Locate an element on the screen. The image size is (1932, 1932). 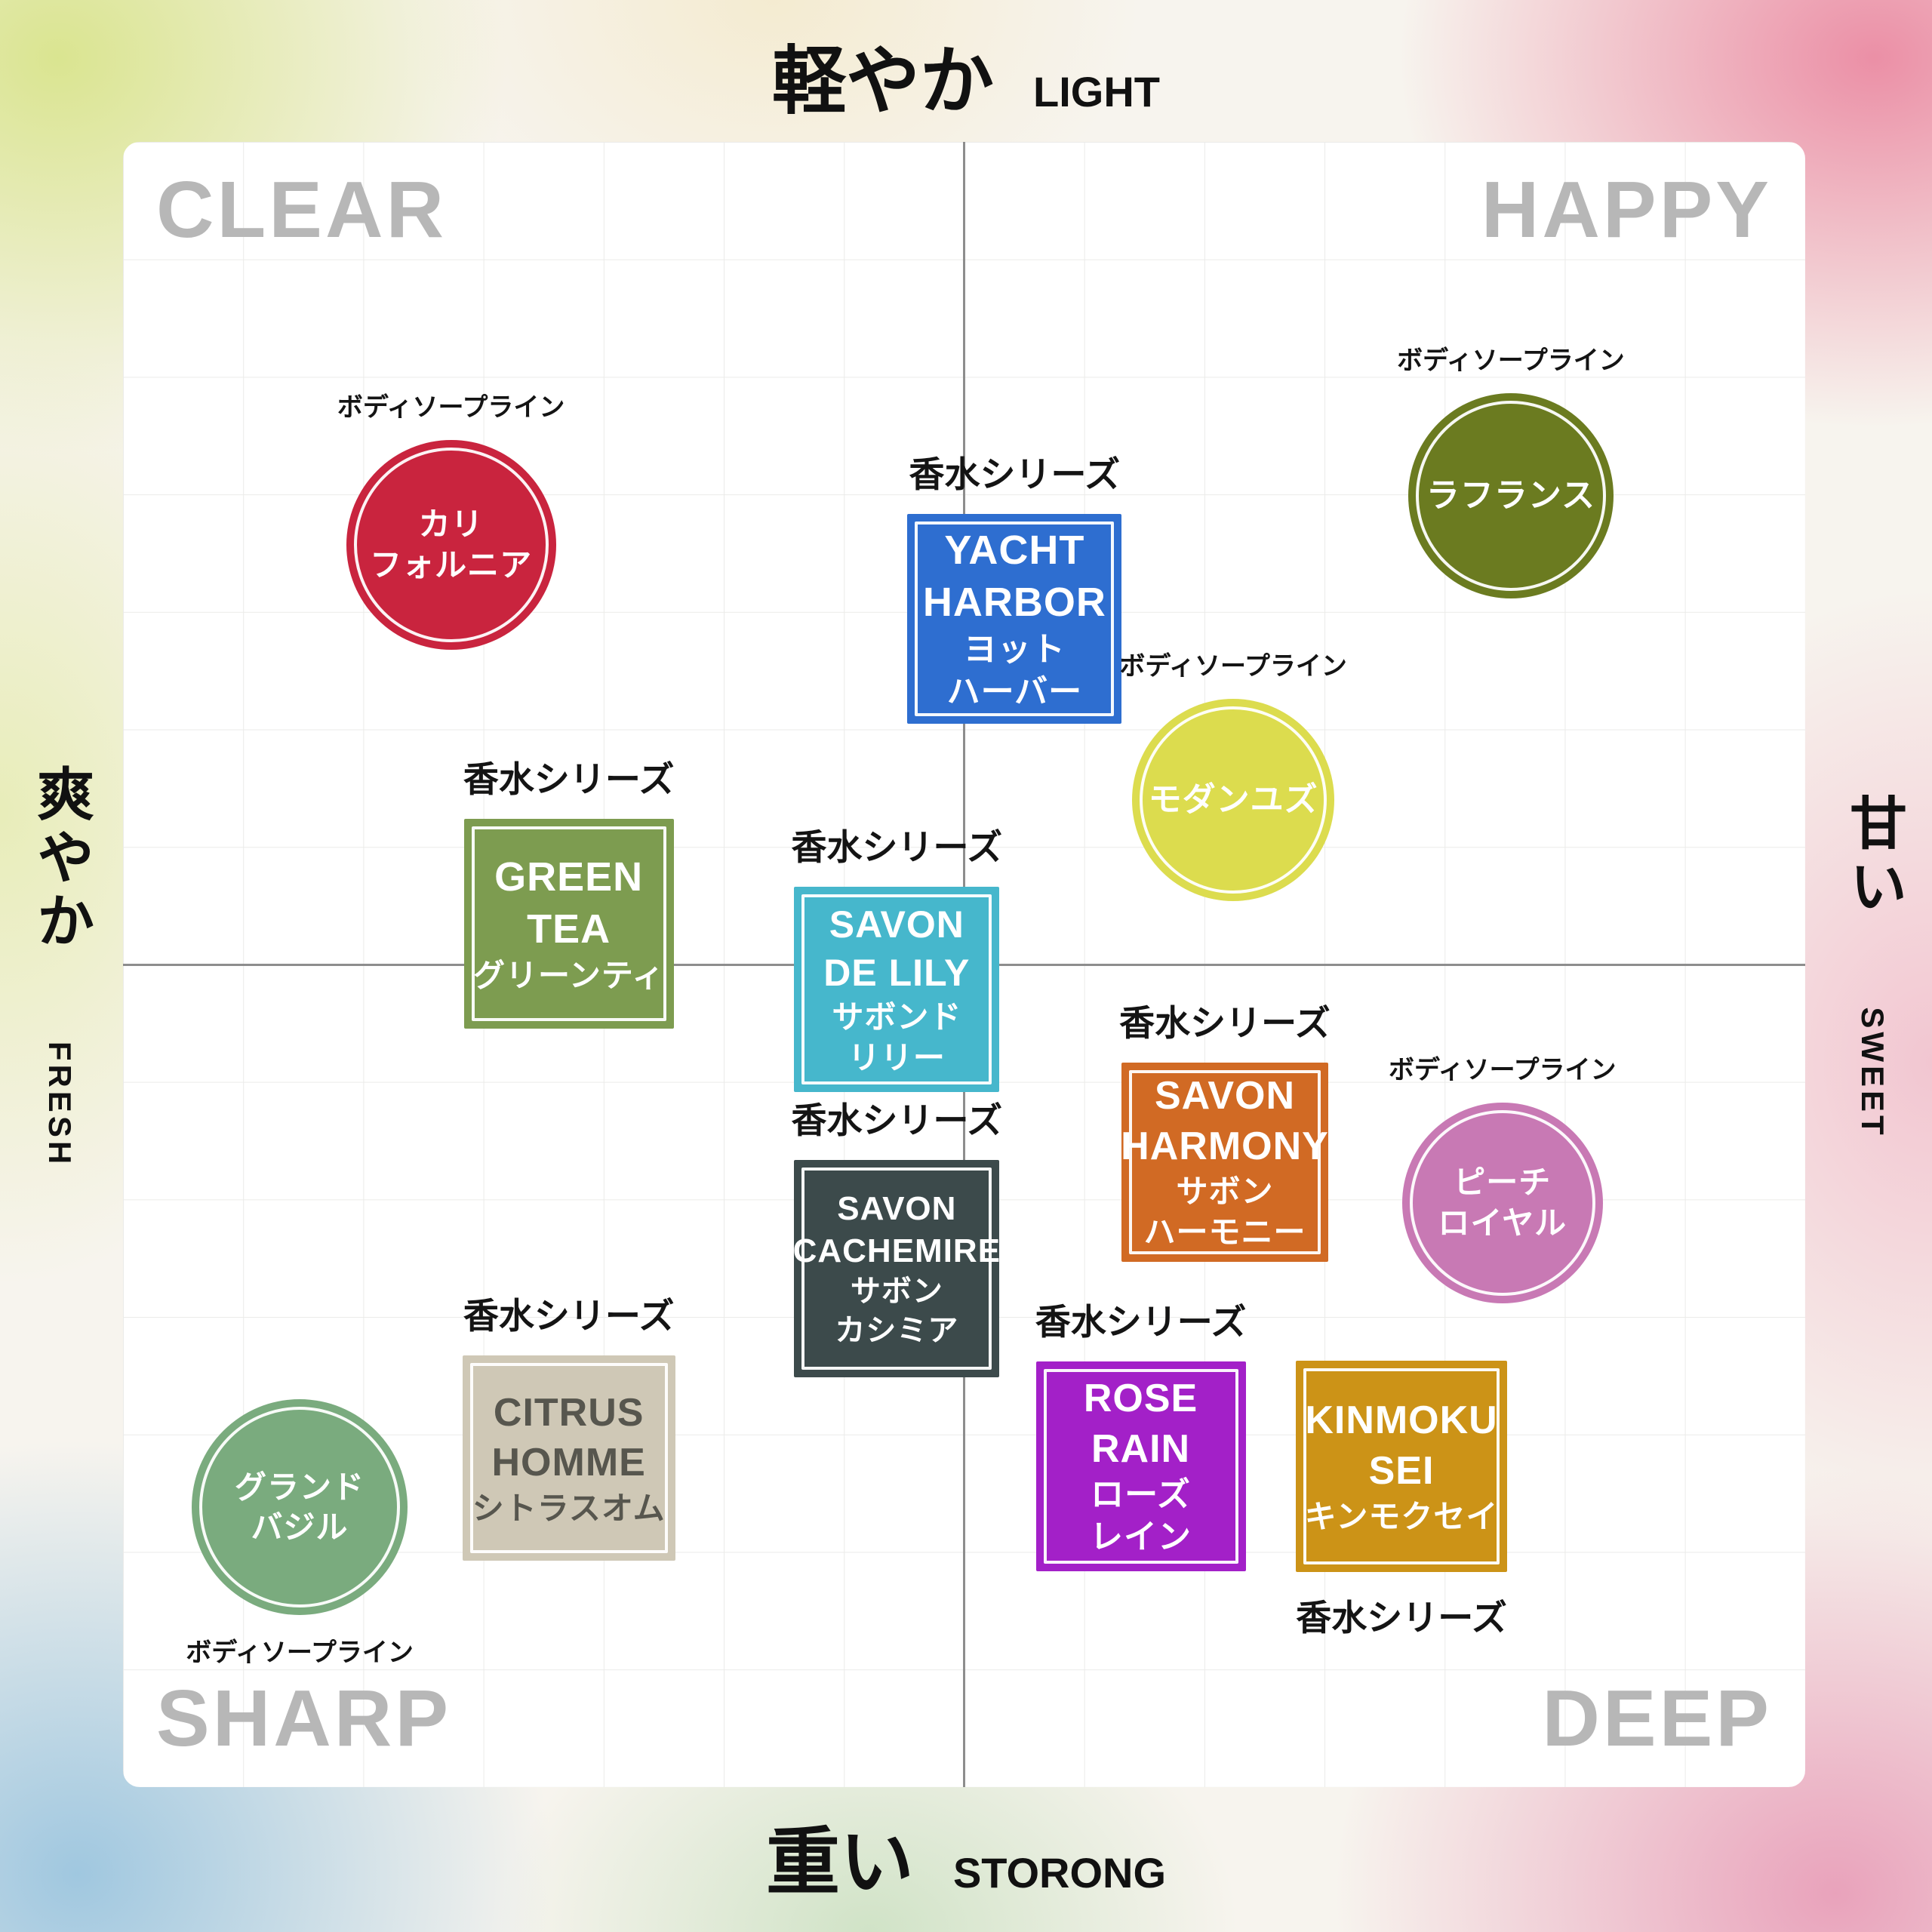
point-label: SAVON DE LILY サボンド リリー is located at coordinates (897, 989).